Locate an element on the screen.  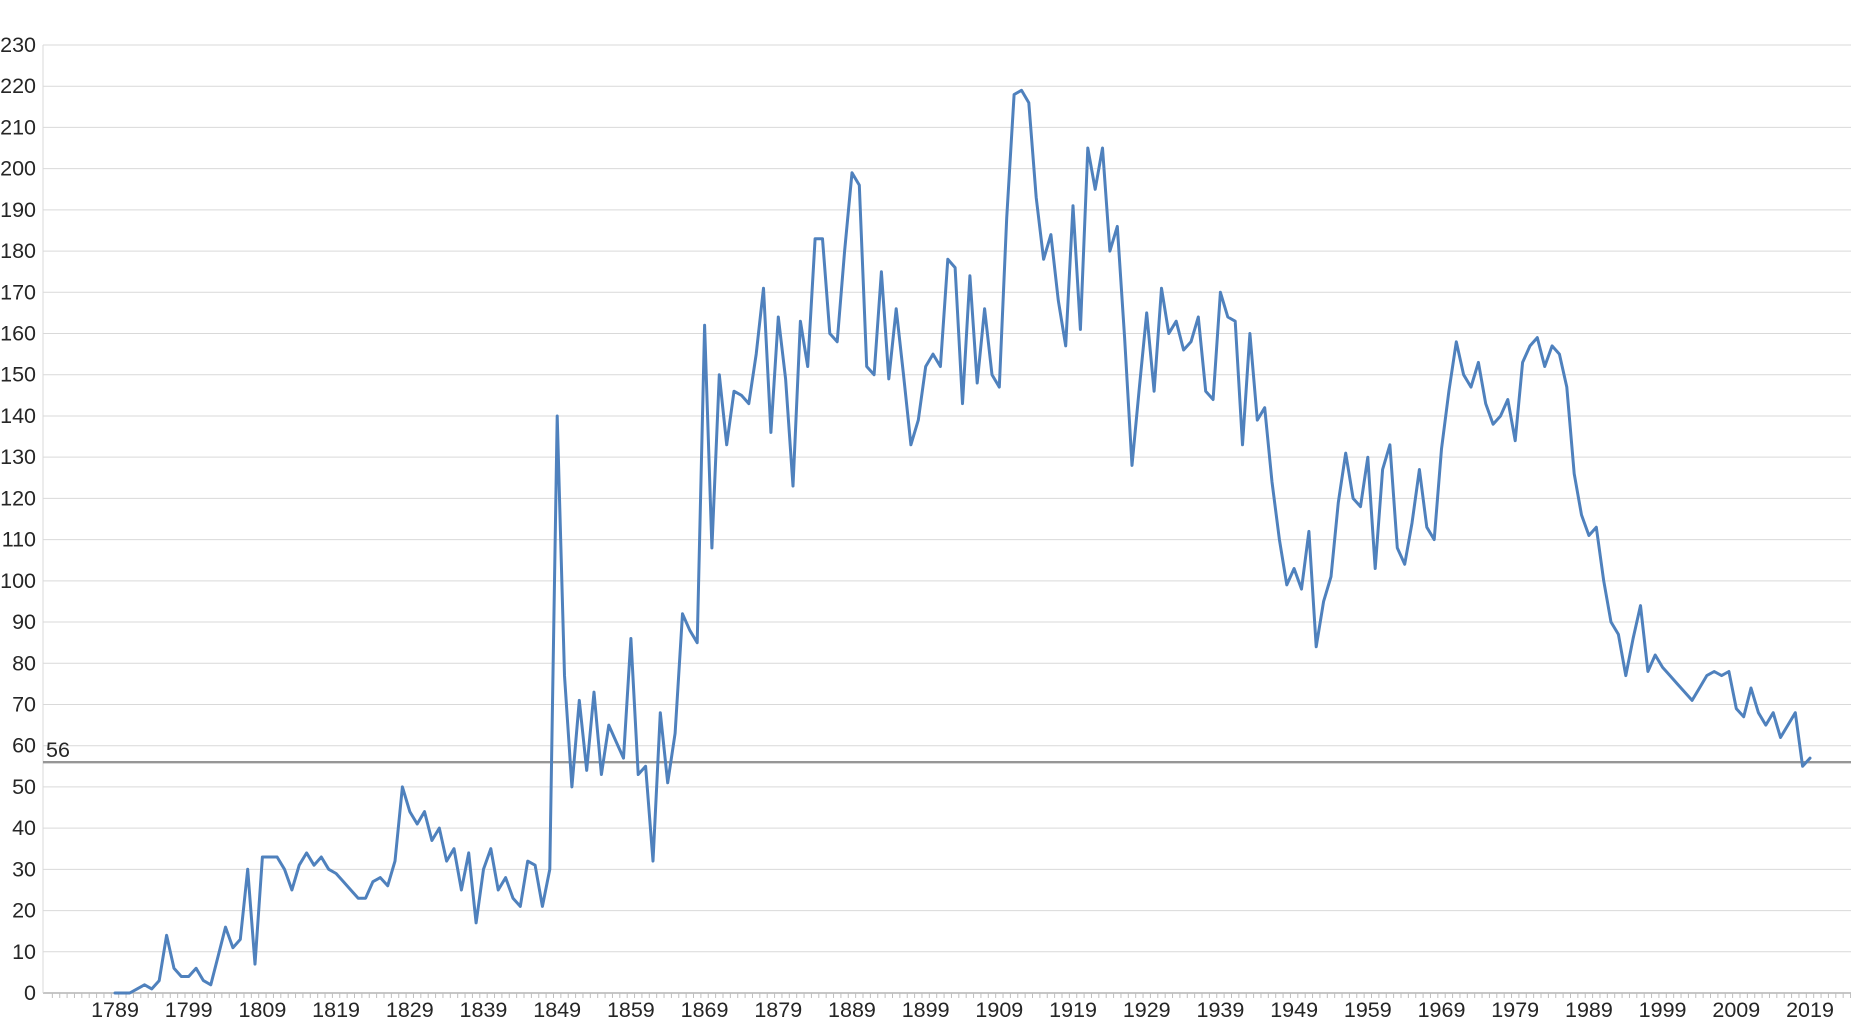
x-tick-label: 1959 is located at coordinates (1368, 1010).